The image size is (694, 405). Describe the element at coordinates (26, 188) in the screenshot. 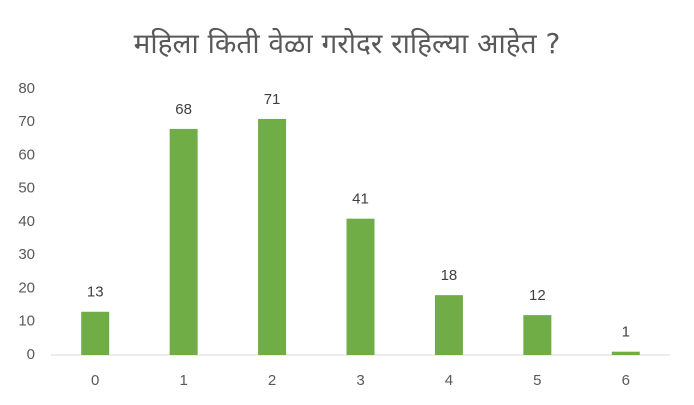

I see `y-tick-label: 50` at that location.